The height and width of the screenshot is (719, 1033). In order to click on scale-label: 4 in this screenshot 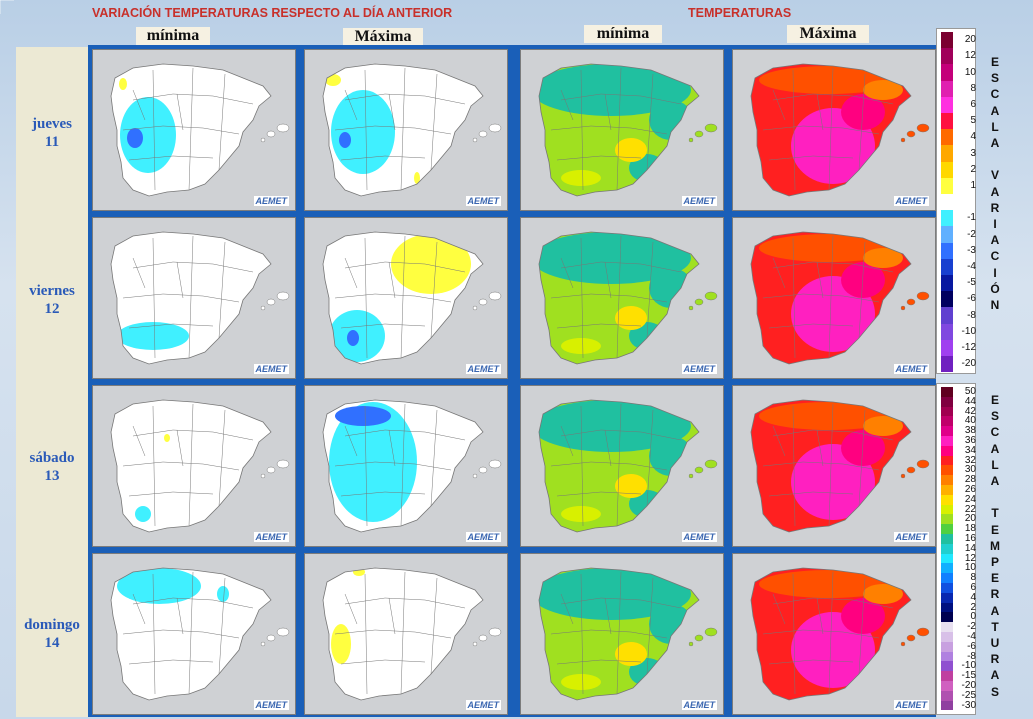, I will do `click(973, 137)`.